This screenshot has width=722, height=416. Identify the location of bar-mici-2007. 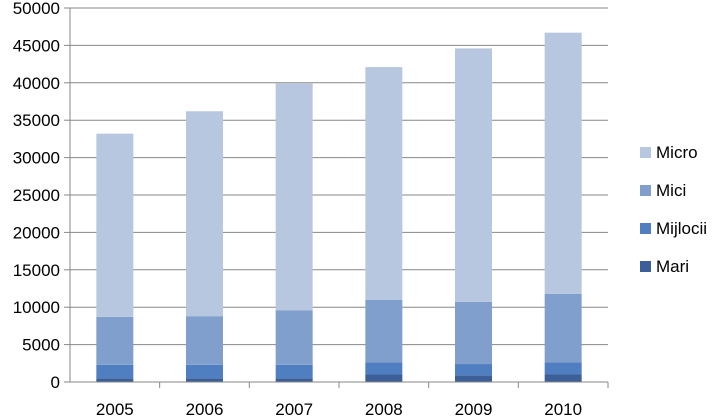
(294, 337).